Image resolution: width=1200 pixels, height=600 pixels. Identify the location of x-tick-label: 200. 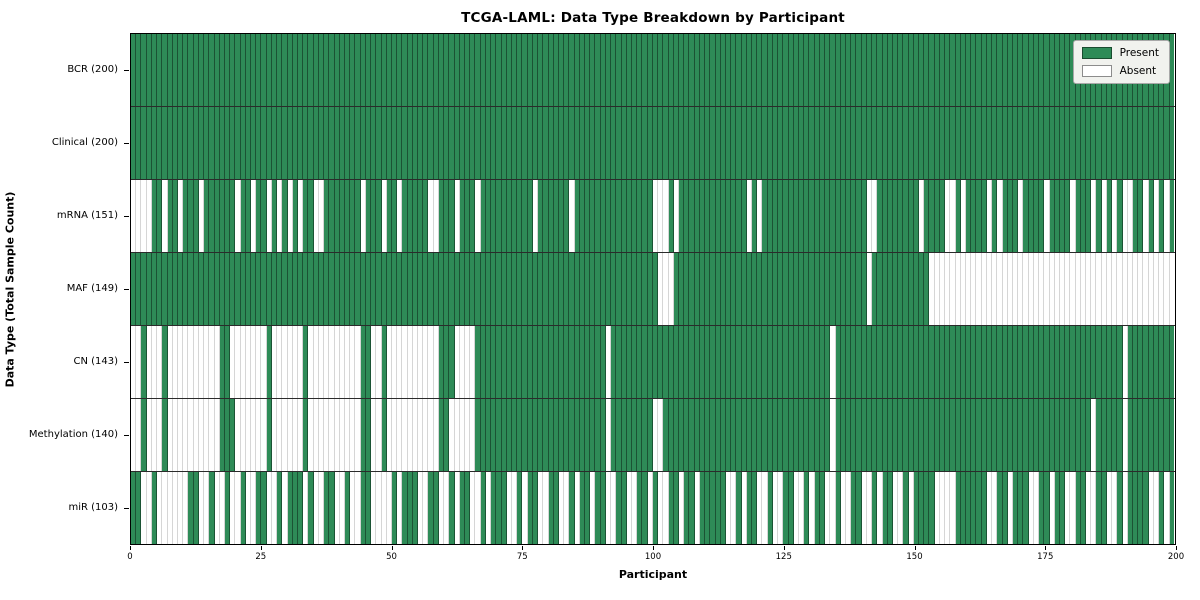
(1176, 557).